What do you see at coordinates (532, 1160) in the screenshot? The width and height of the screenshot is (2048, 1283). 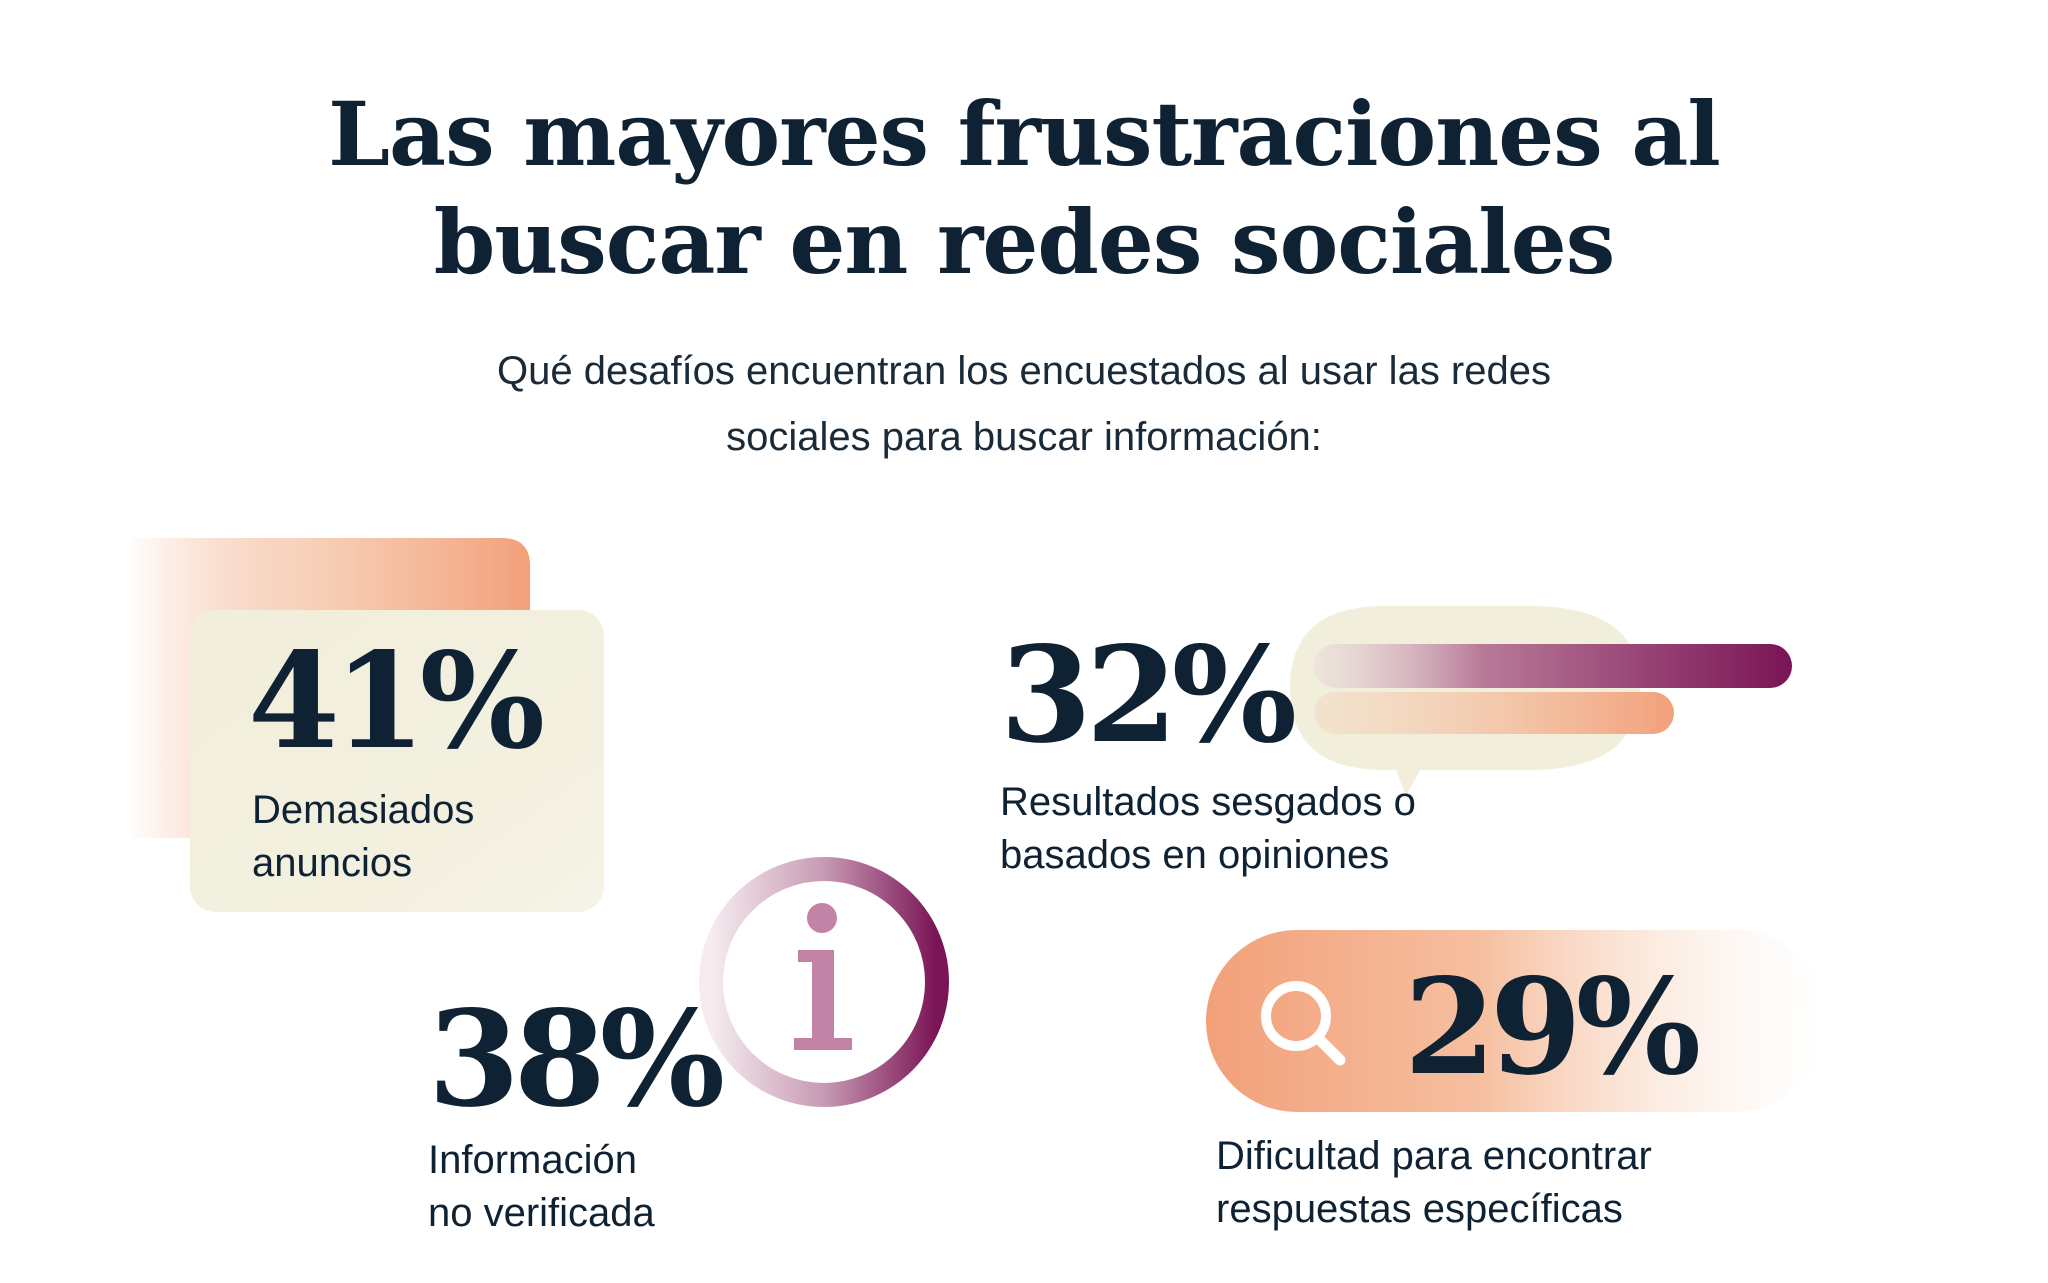 I see `stat-38-label-line-1: Información` at bounding box center [532, 1160].